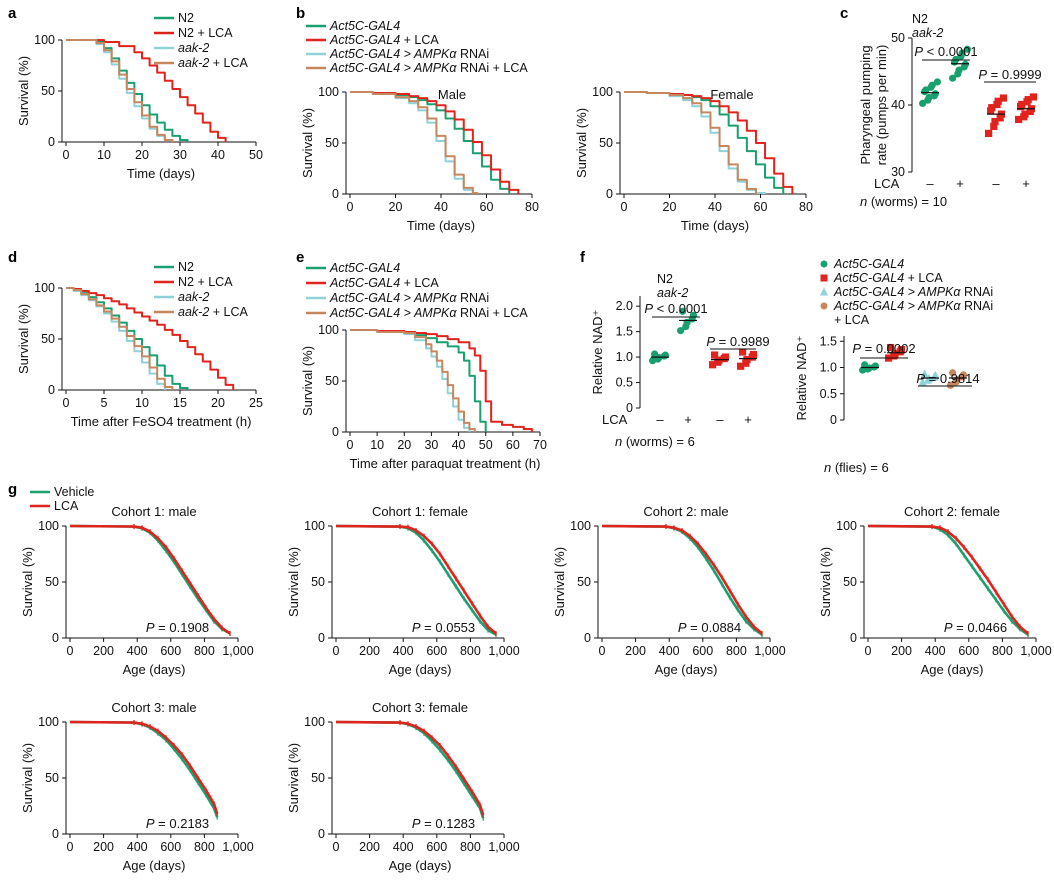  What do you see at coordinates (180, 155) in the screenshot?
I see `x-tick-label: 30` at bounding box center [180, 155].